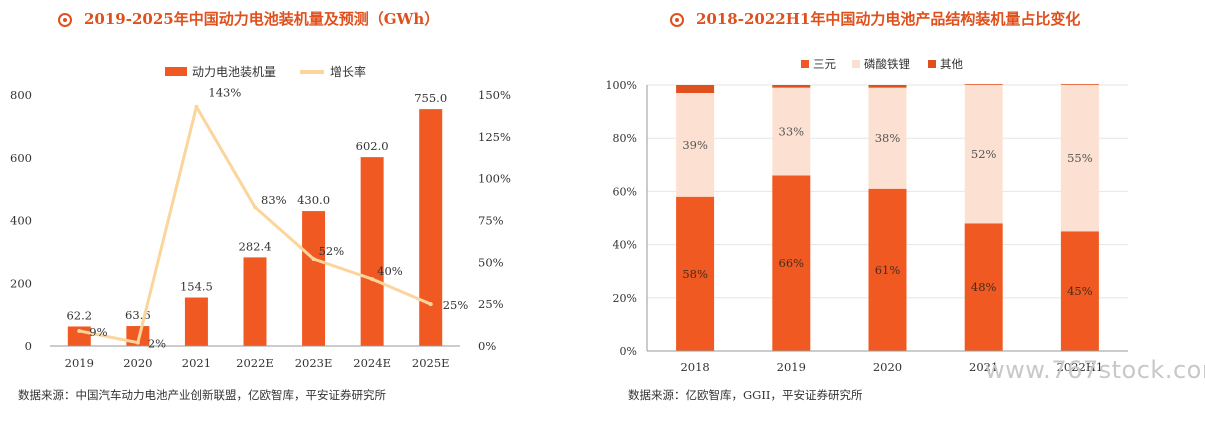 The image size is (1205, 423). Describe the element at coordinates (196, 287) in the screenshot. I see `bar-value-label: 154.5` at that location.